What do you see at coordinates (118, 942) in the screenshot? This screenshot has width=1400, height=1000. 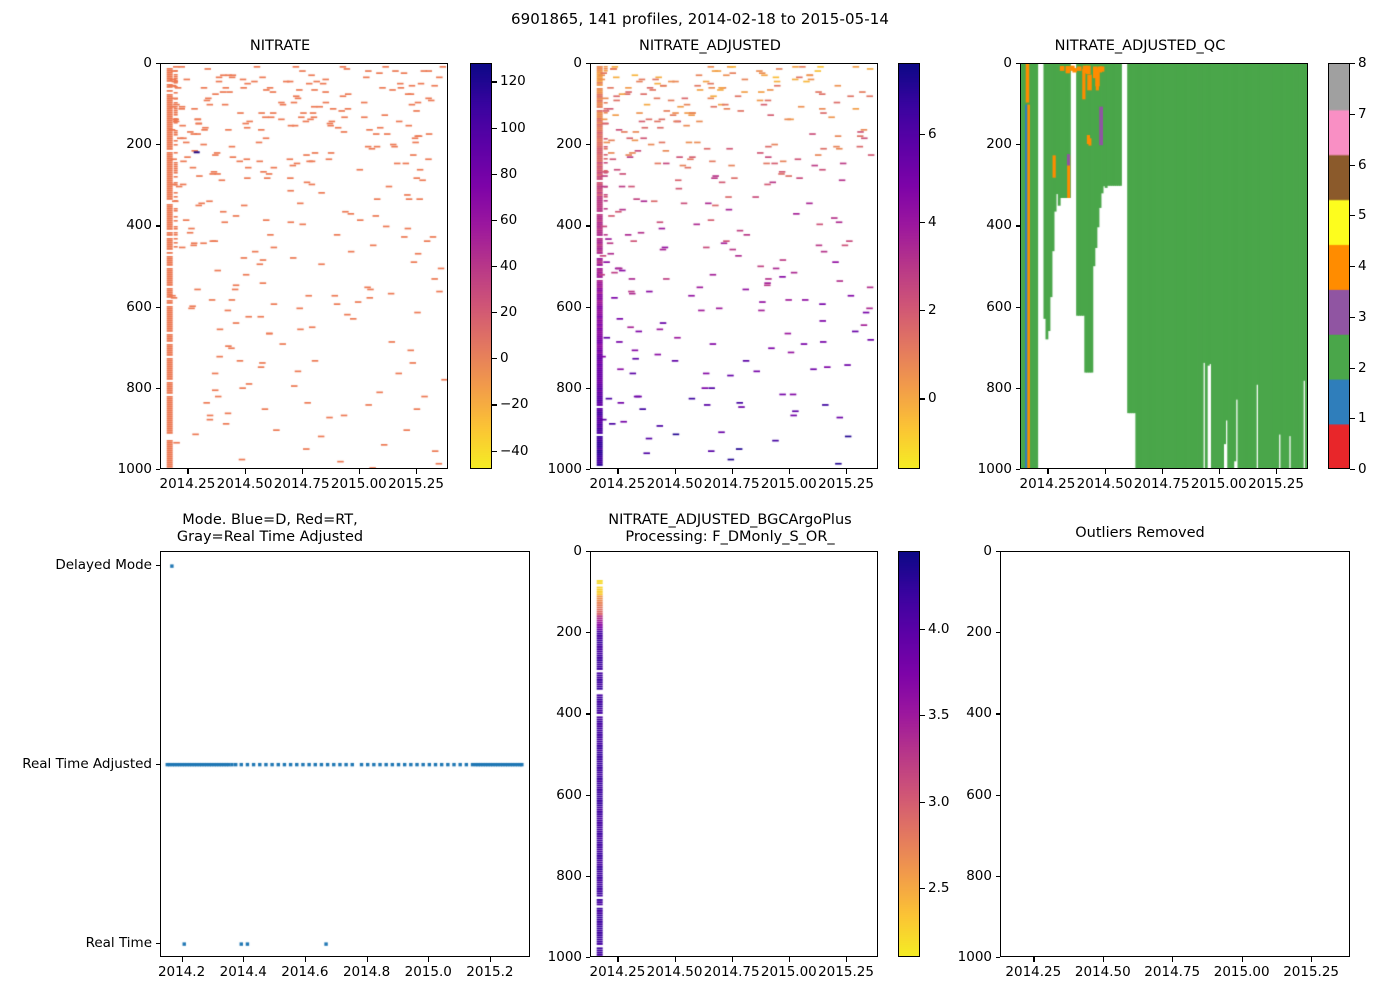 I see `ytick-label: Real Time` at bounding box center [118, 942].